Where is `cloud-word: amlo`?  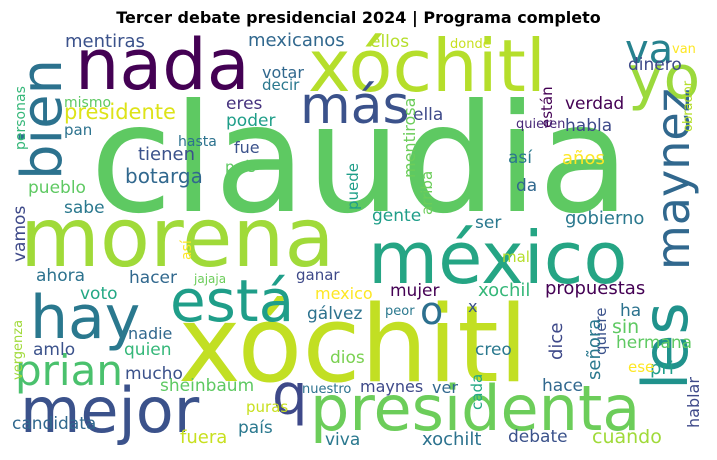
cloud-word: amlo is located at coordinates (54, 350).